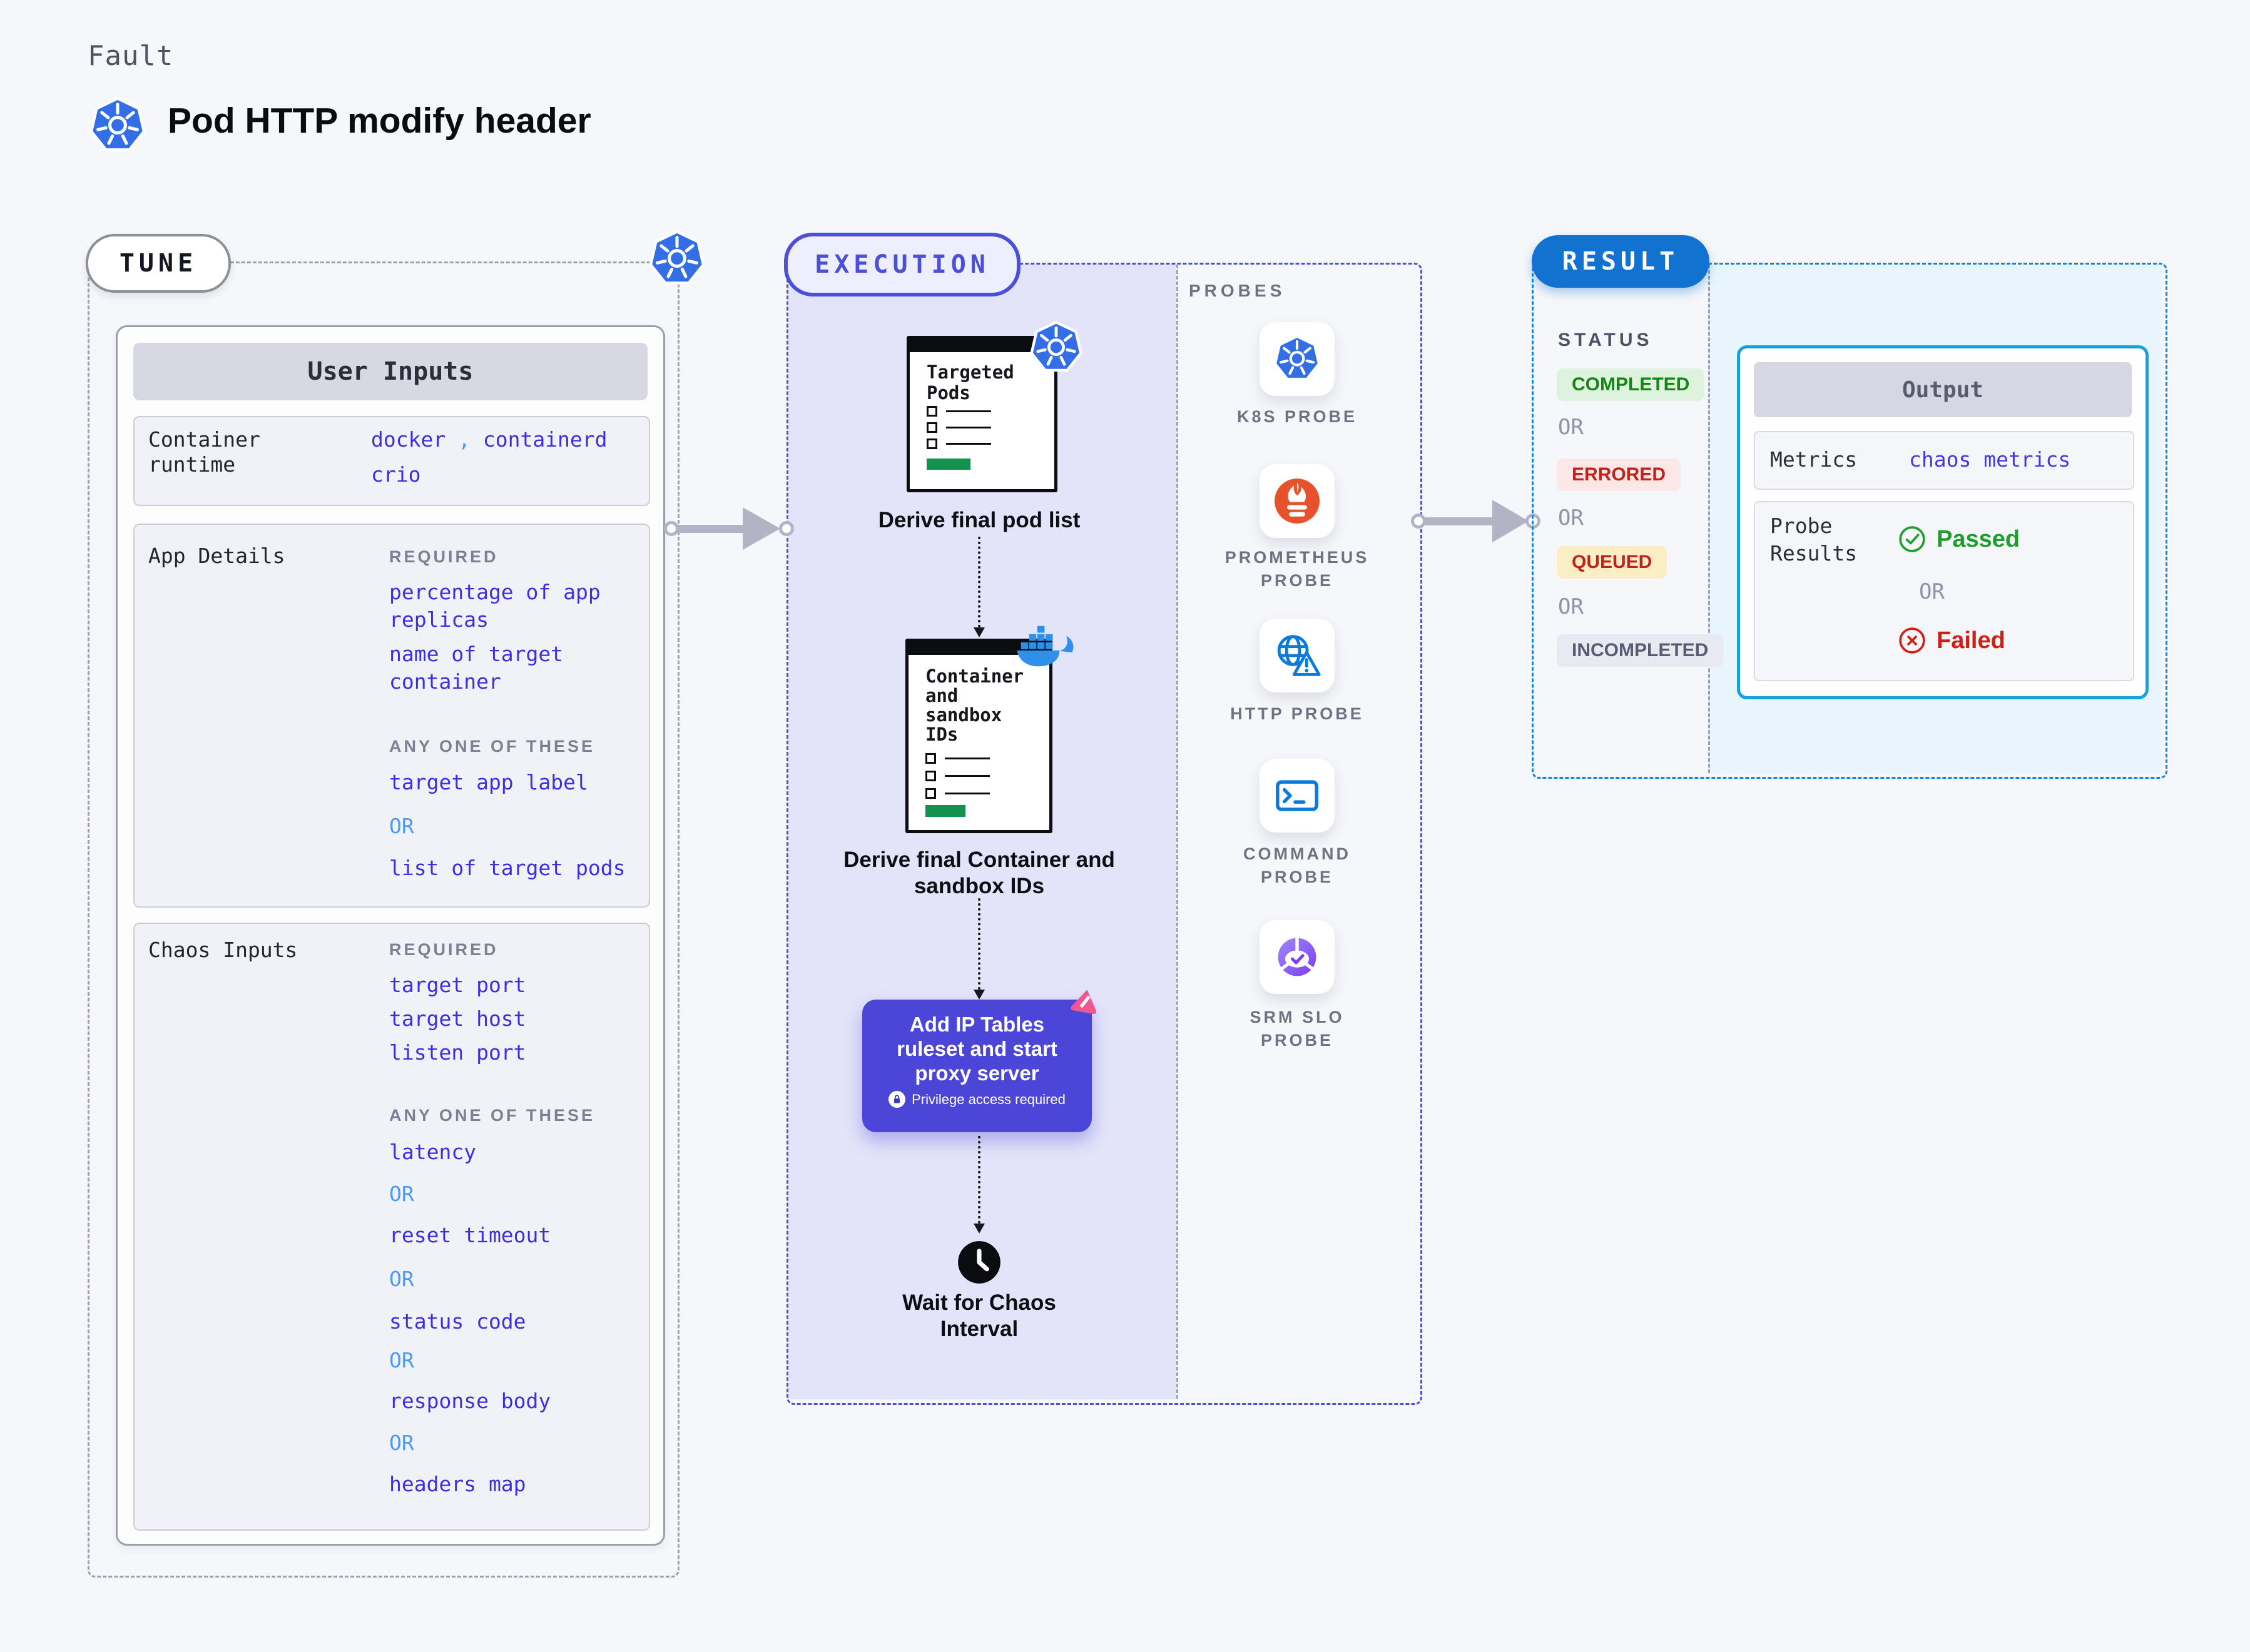  Describe the element at coordinates (470, 1235) in the screenshot. I see `chaos-any-item: reset timeout` at that location.